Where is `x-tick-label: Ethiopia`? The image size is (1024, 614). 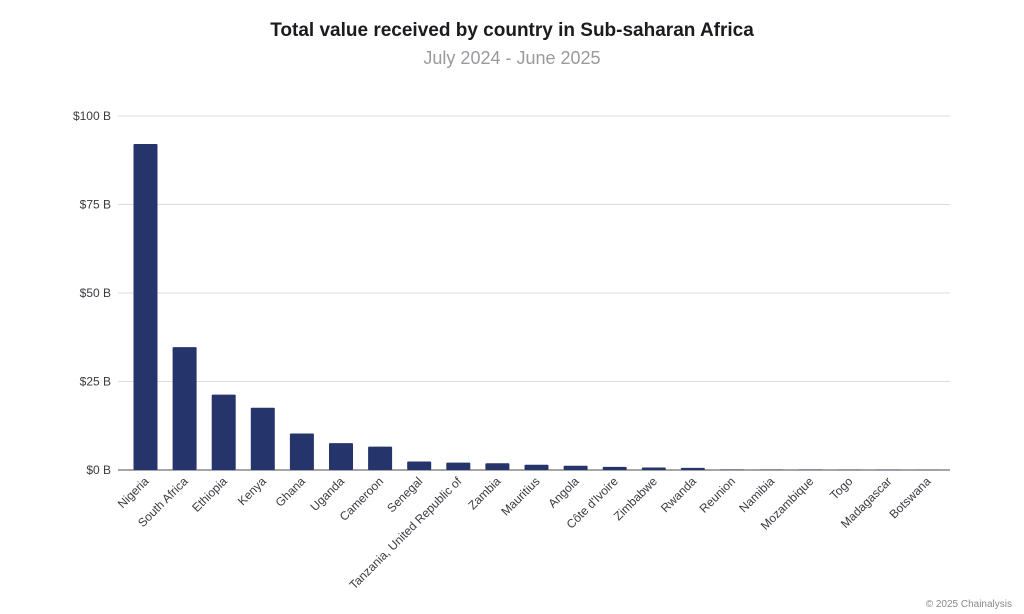
x-tick-label: Ethiopia is located at coordinates (209, 494).